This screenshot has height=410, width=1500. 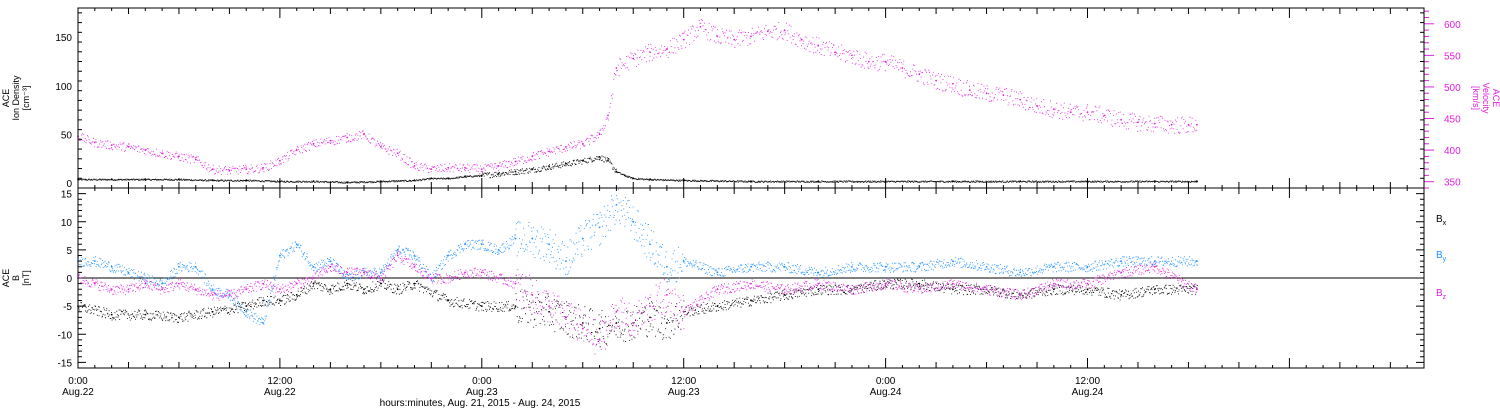 What do you see at coordinates (16, 98) in the screenshot?
I see `density-axis-label: ACE Ion Density [cm⁻³]` at bounding box center [16, 98].